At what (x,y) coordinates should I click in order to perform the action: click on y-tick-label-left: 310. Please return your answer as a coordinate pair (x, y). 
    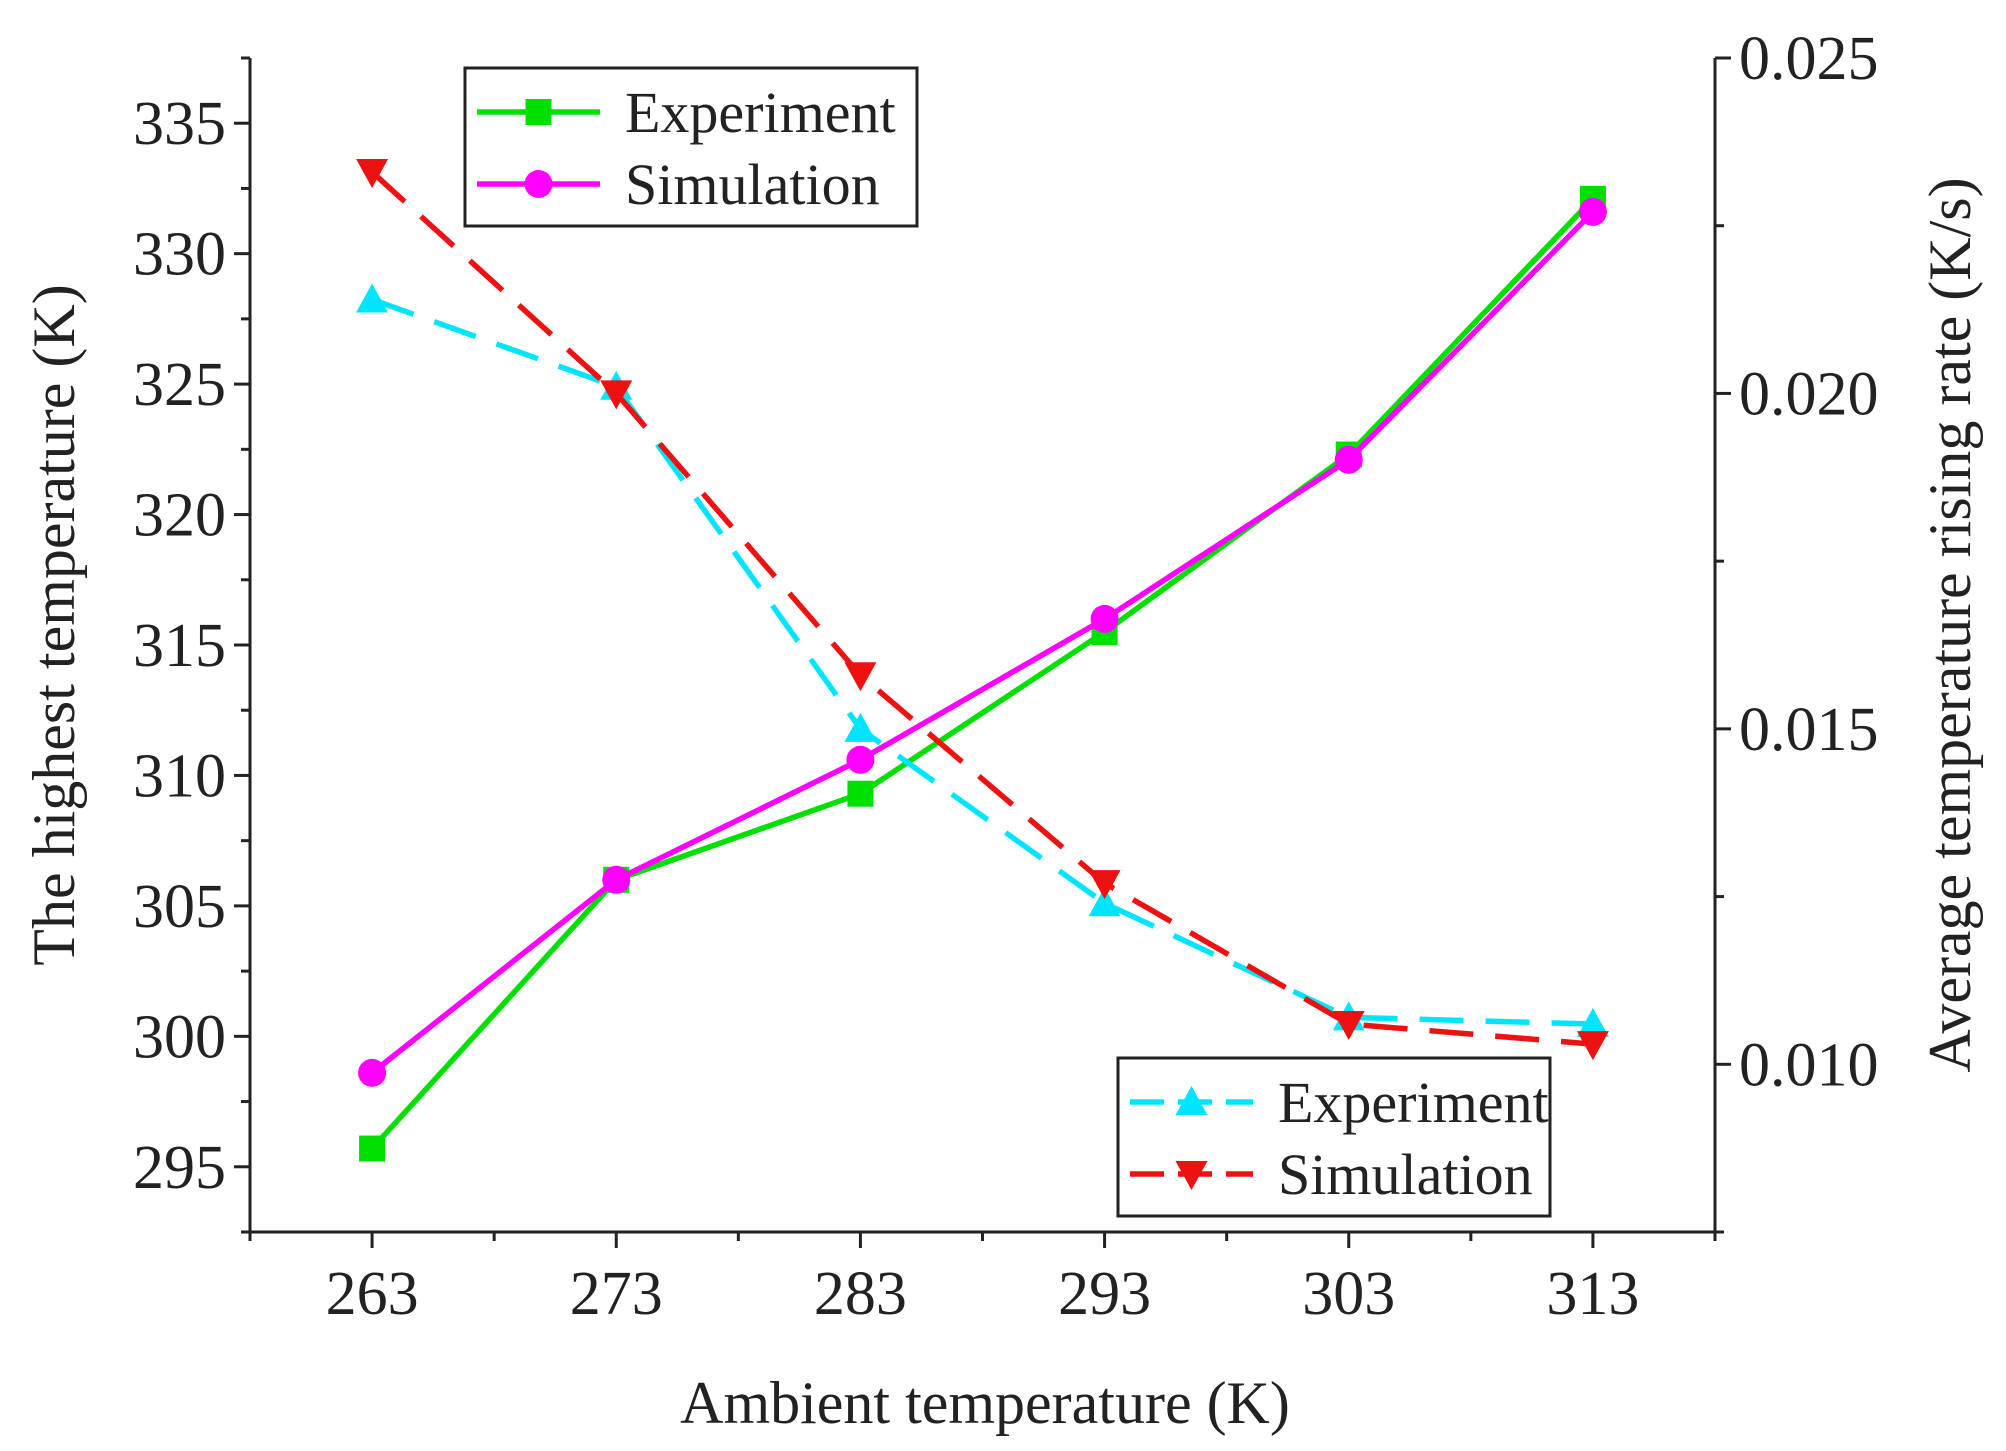
    Looking at the image, I should click on (179, 776).